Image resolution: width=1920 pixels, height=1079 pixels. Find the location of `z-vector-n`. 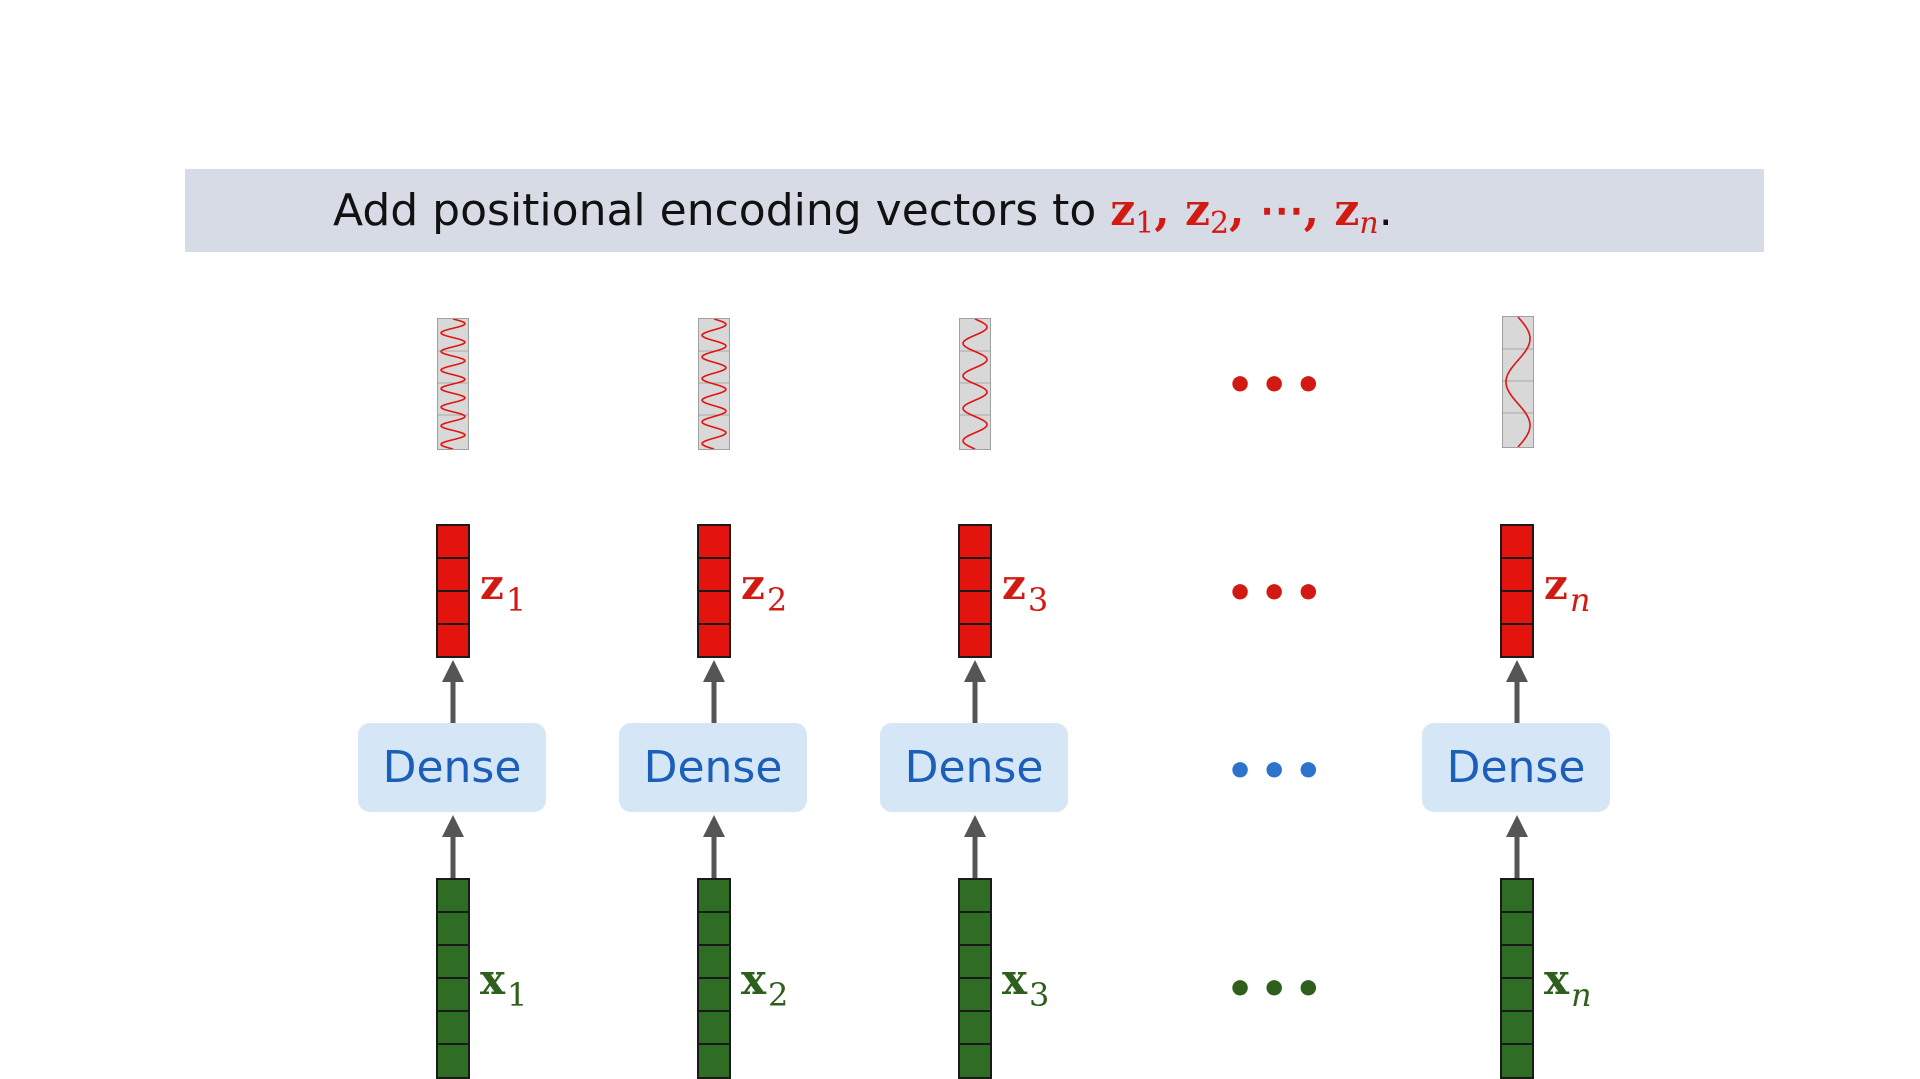

z-vector-n is located at coordinates (1517, 591).